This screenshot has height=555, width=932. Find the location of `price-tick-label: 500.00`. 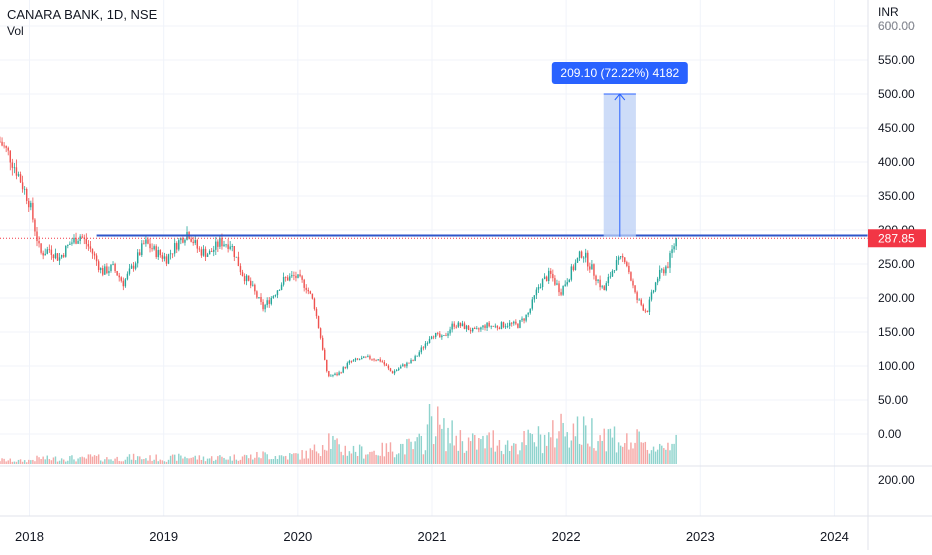

price-tick-label: 500.00 is located at coordinates (896, 94).